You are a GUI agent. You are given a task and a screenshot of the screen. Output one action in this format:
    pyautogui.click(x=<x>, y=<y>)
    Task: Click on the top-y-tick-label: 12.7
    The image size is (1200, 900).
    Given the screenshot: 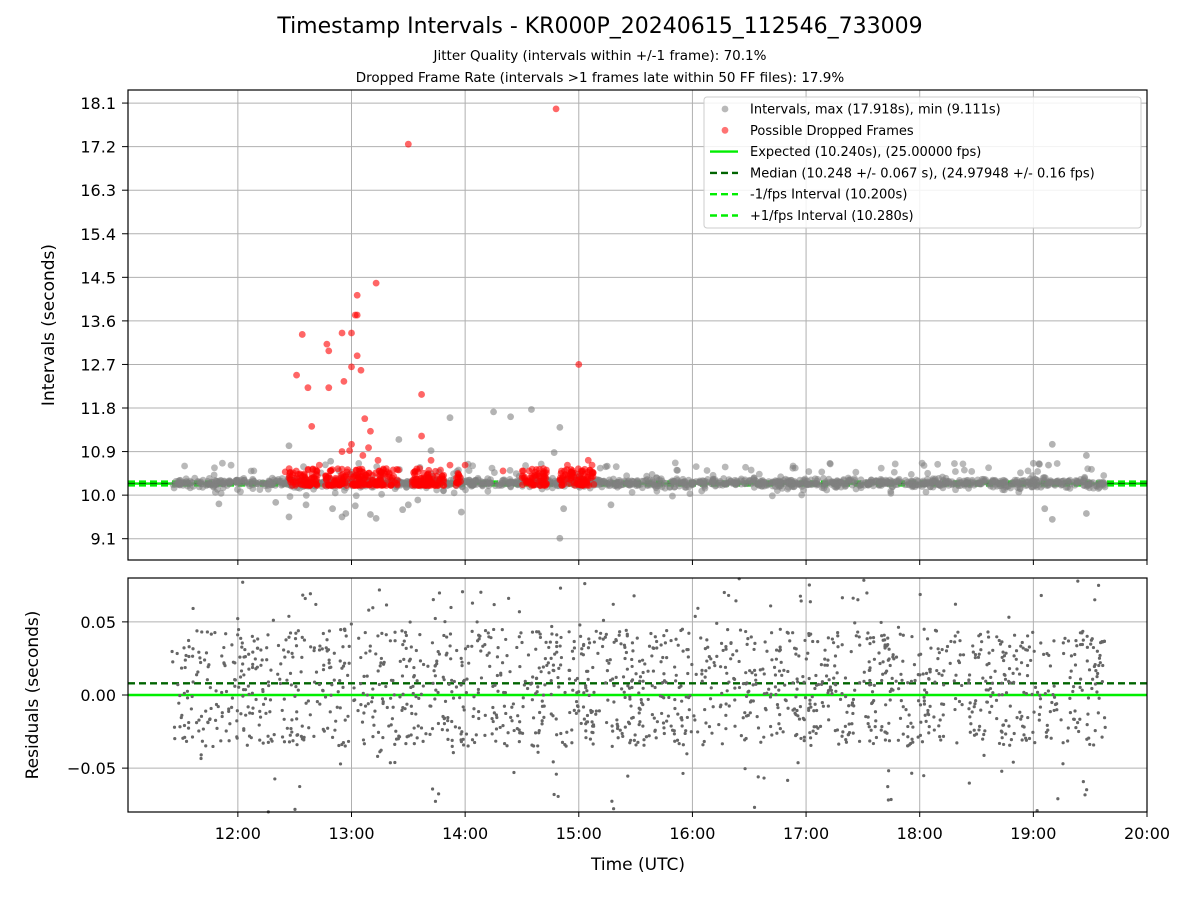 What is the action you would take?
    pyautogui.click(x=98, y=364)
    